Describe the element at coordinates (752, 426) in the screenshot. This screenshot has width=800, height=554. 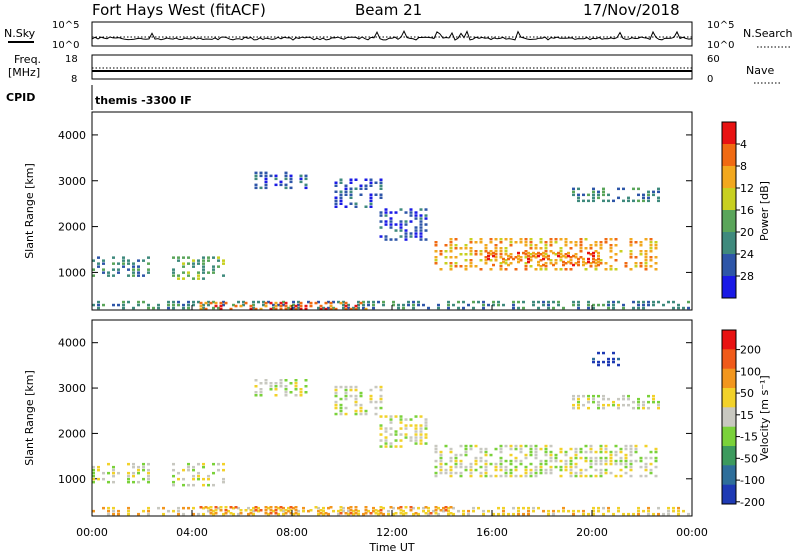
I see `velocity-colorbar-ticks: 200 100 50 15 -15 -50 -100 -200` at that location.